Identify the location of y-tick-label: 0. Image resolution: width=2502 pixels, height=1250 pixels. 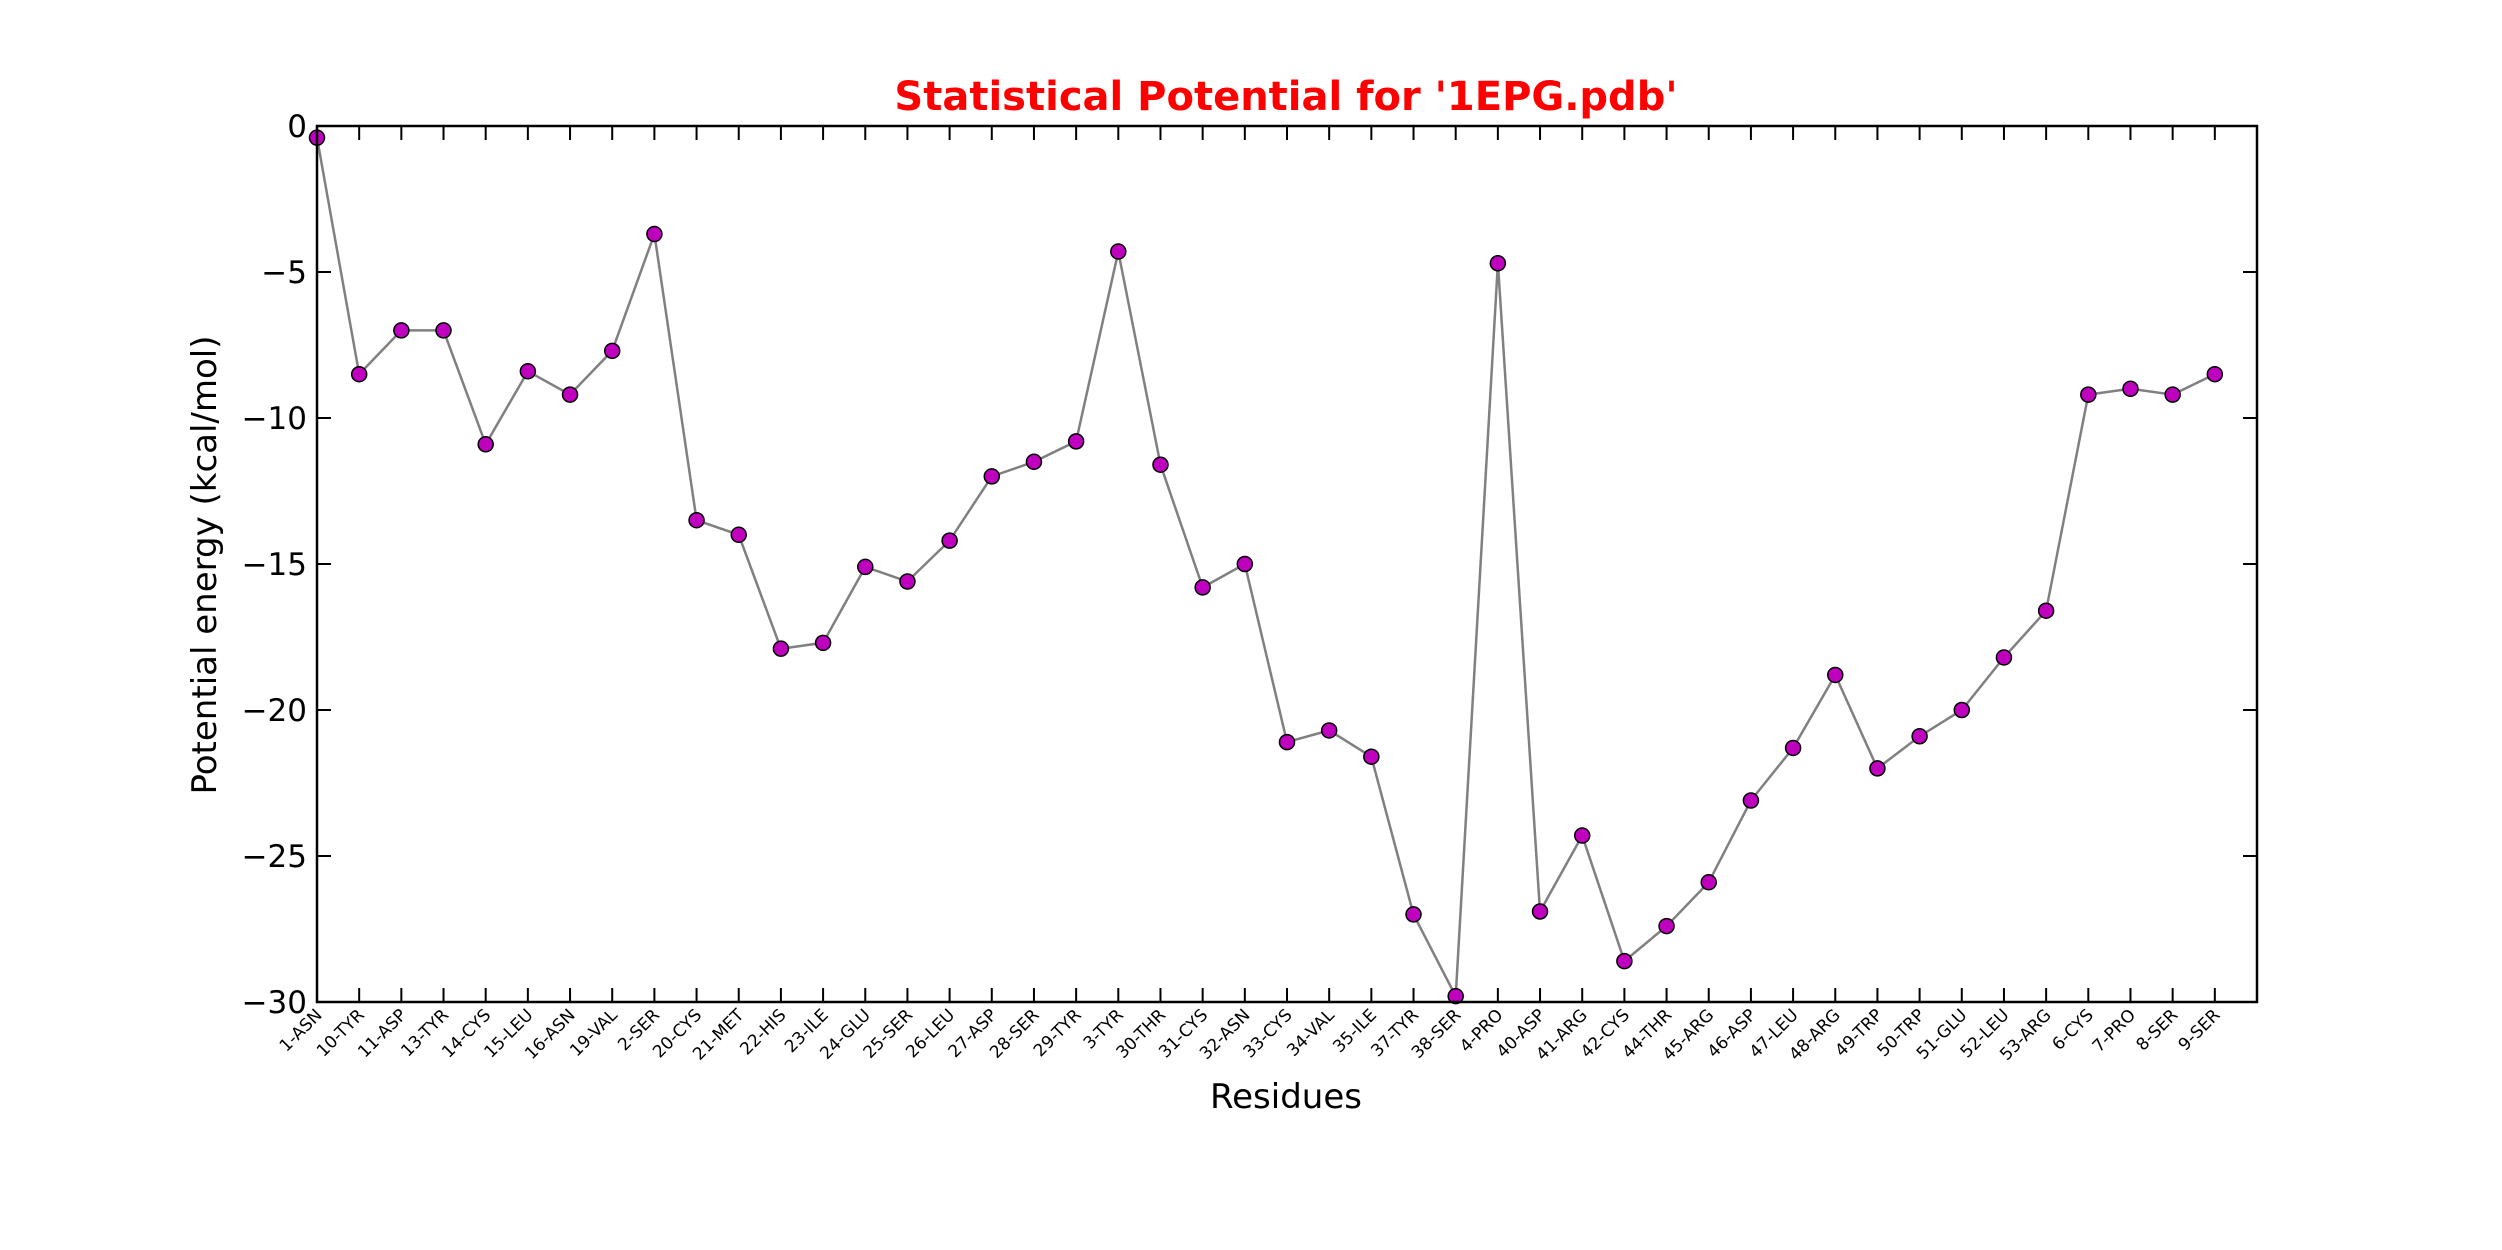
(297, 127).